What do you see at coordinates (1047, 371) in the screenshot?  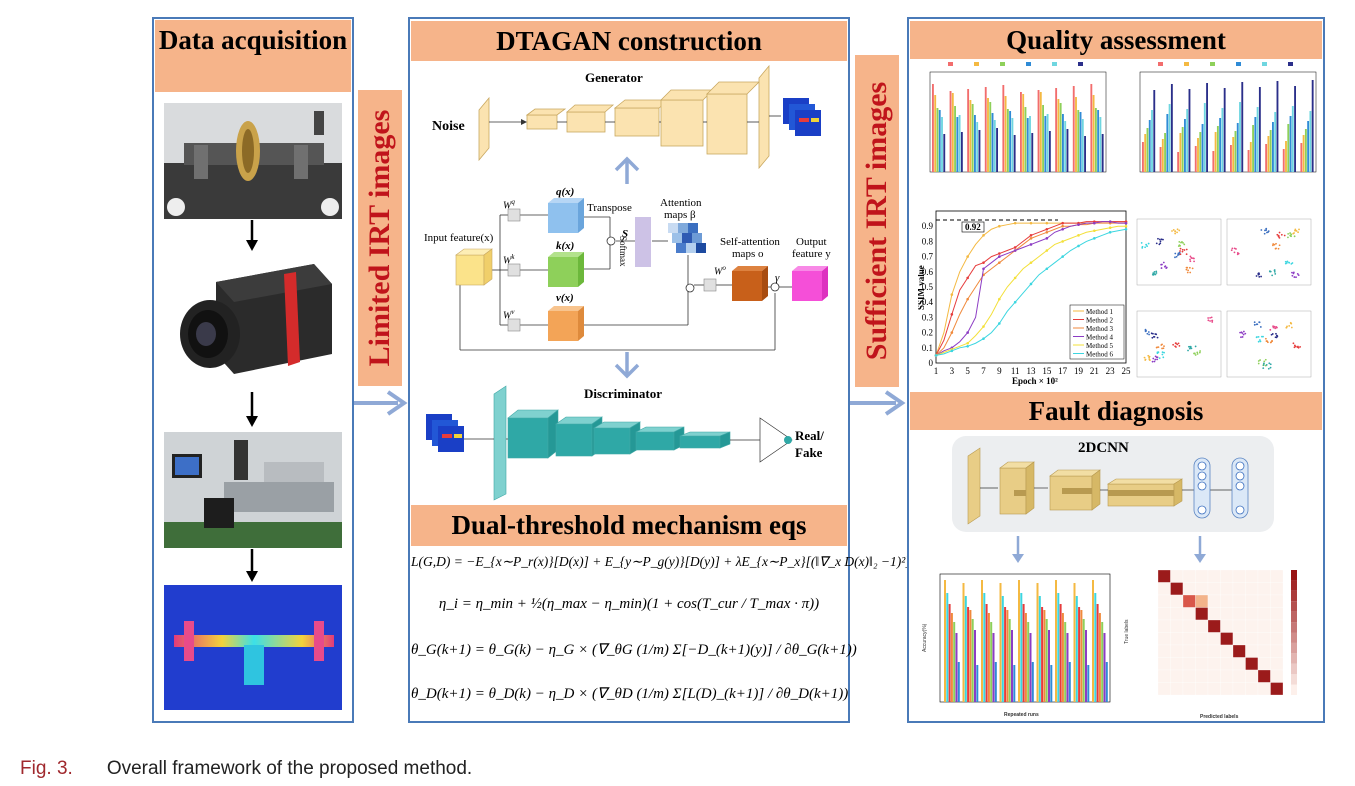 I see `ssim-xtick: 15` at bounding box center [1047, 371].